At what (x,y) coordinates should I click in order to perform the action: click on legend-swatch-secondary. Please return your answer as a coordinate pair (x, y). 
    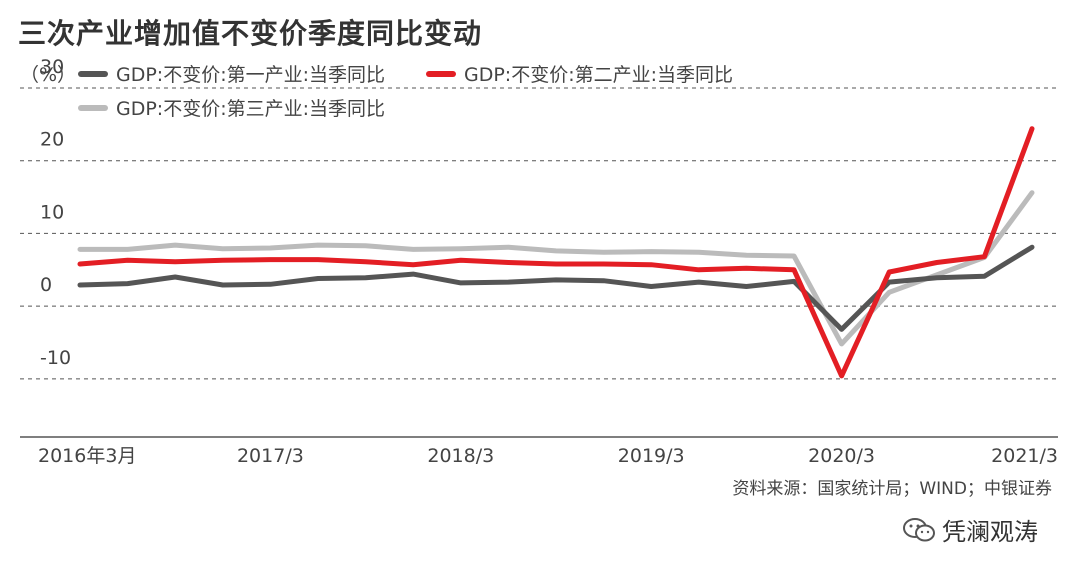
    Looking at the image, I should click on (441, 73).